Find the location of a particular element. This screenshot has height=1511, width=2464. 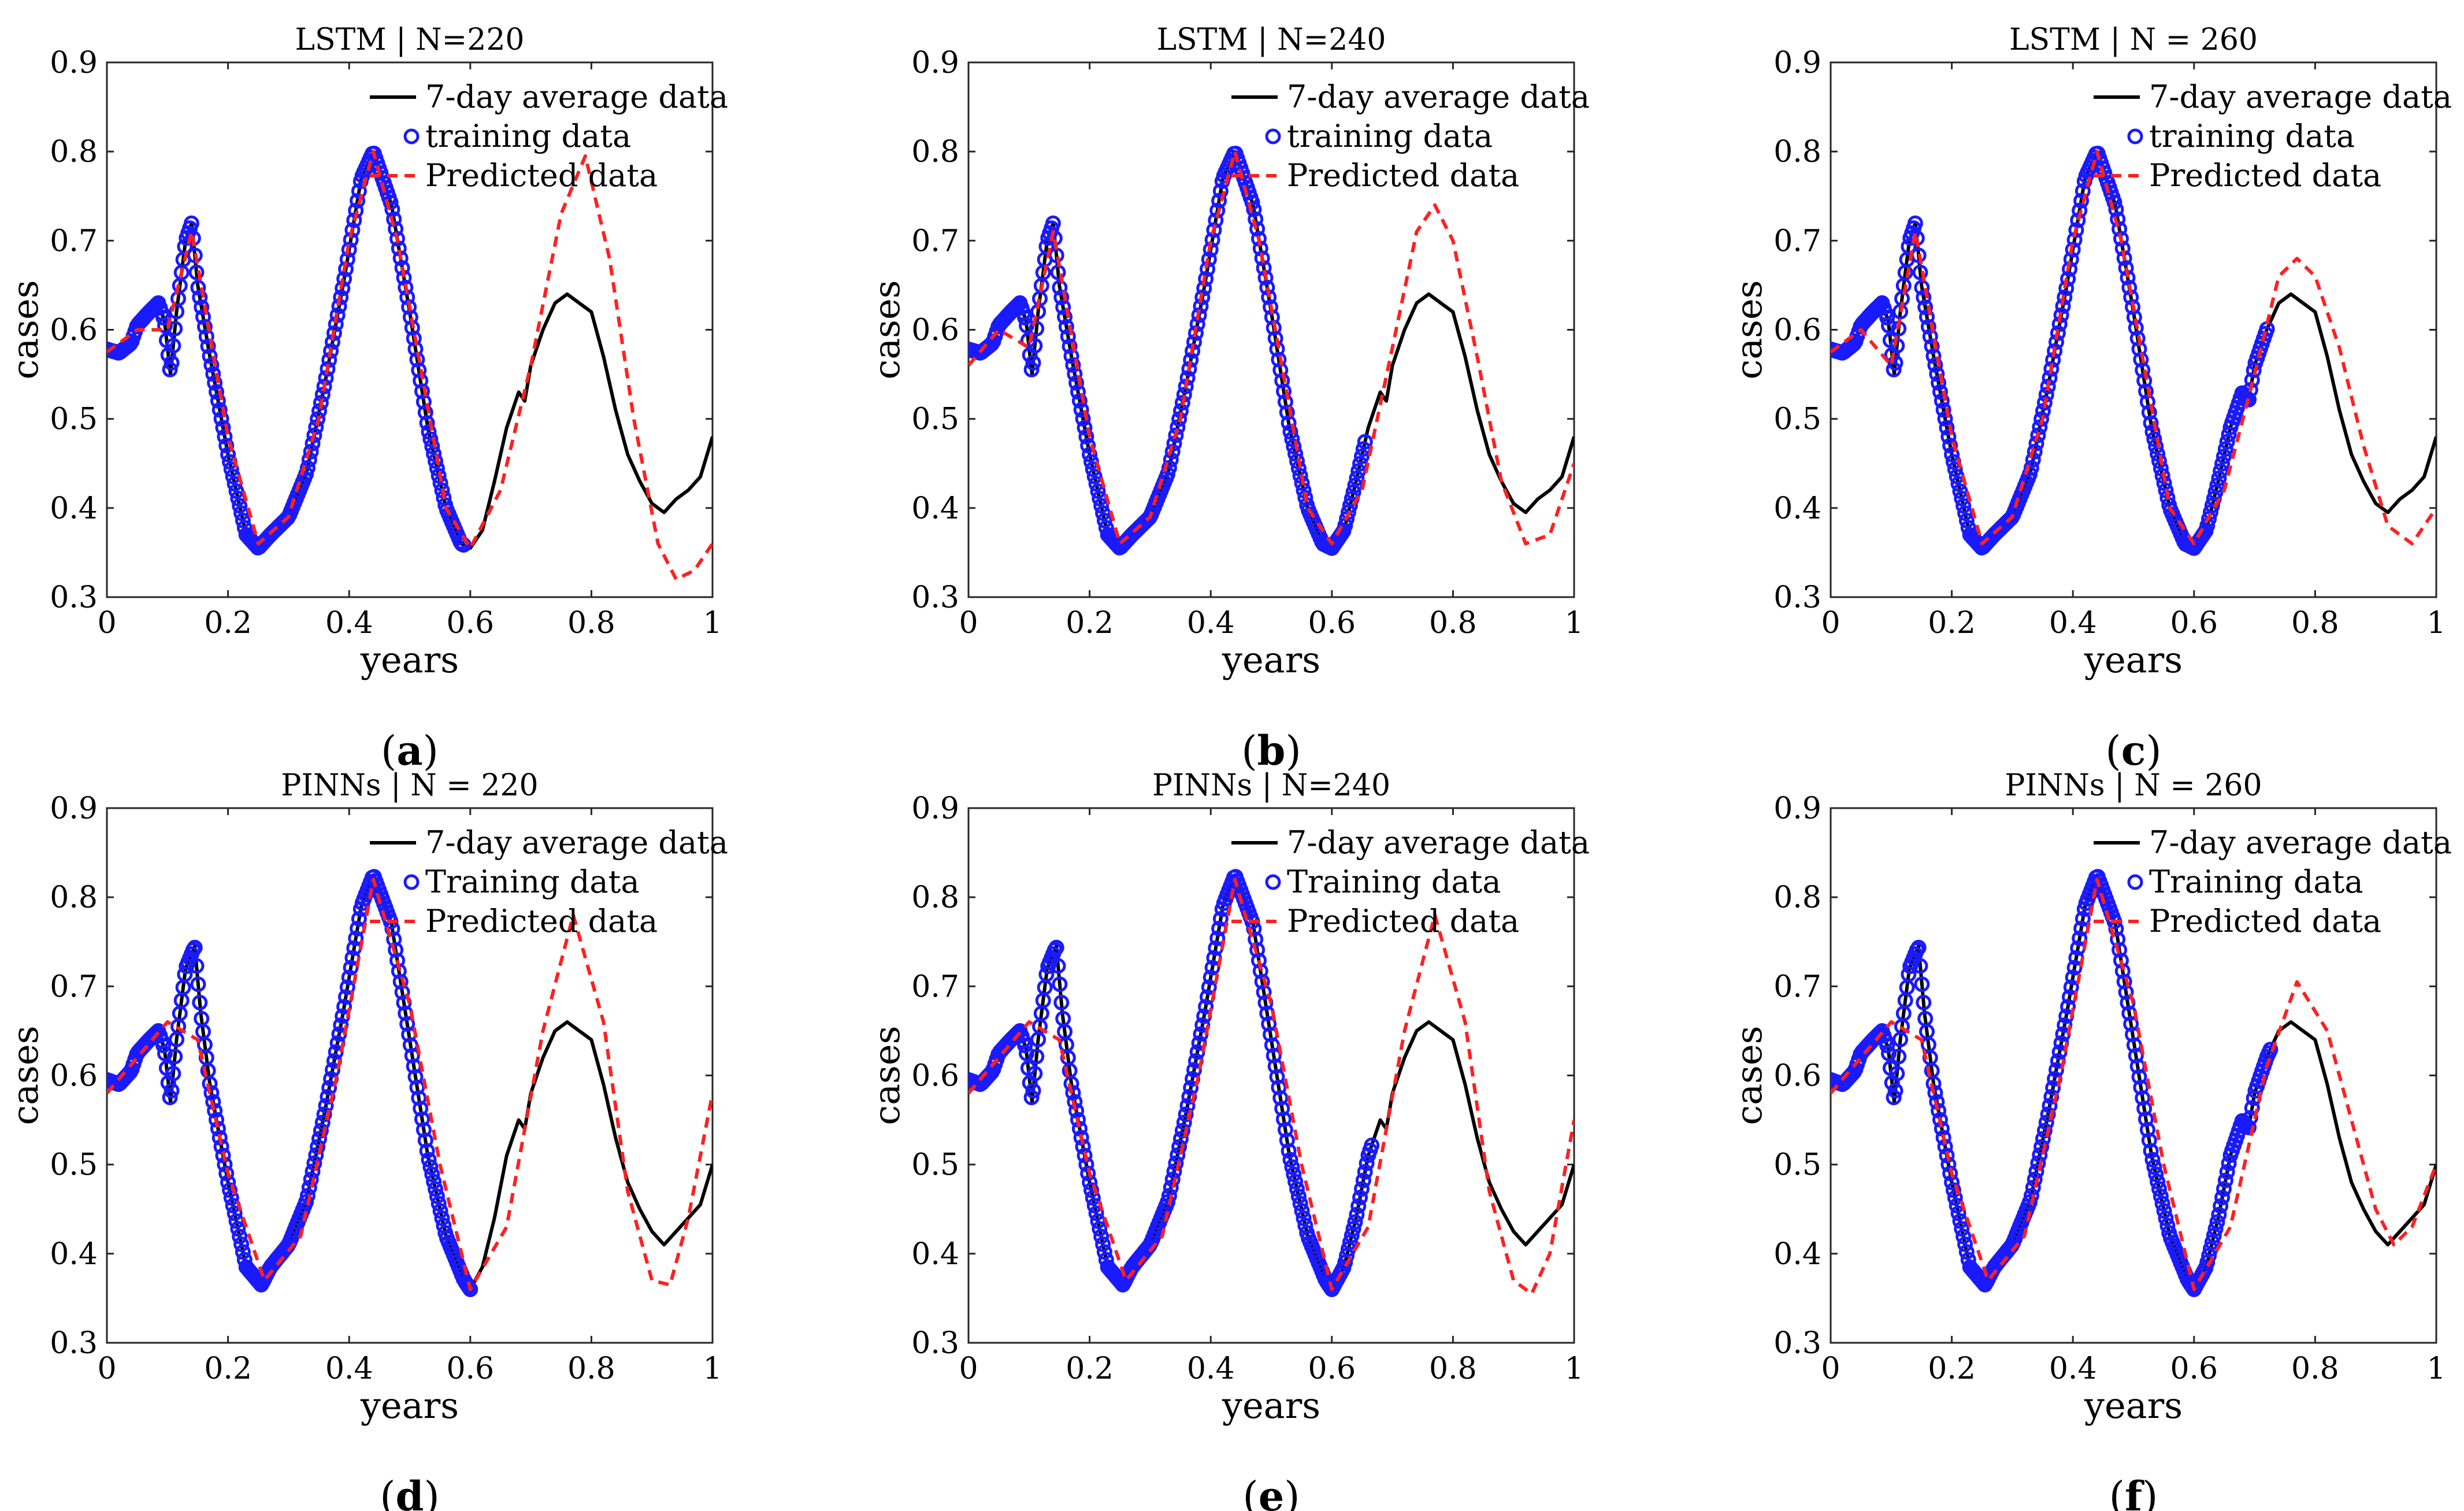

x-tick-label: 0.8 is located at coordinates (1453, 623).